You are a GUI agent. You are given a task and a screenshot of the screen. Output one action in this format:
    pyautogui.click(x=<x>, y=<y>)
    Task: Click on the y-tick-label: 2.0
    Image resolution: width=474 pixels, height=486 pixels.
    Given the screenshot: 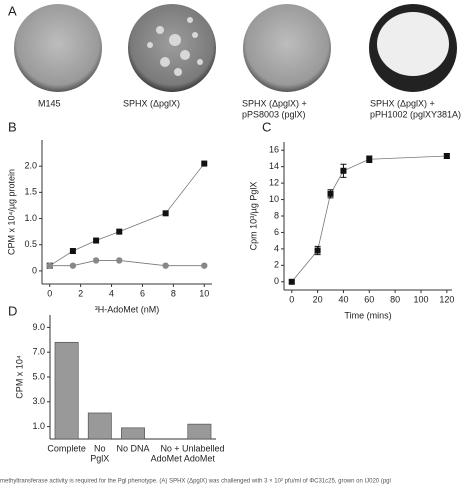 What is the action you would take?
    pyautogui.click(x=30, y=166)
    